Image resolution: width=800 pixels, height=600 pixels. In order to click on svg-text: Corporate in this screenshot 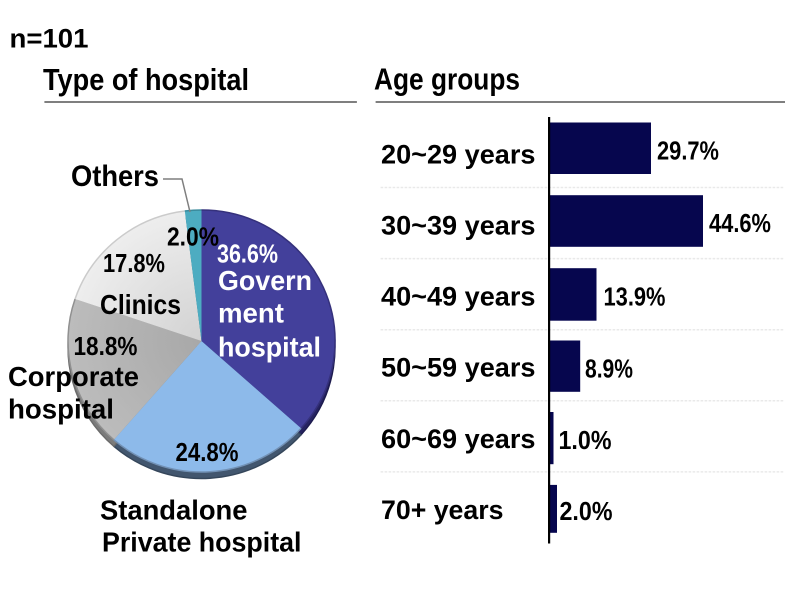, I will do `click(73, 376)`.